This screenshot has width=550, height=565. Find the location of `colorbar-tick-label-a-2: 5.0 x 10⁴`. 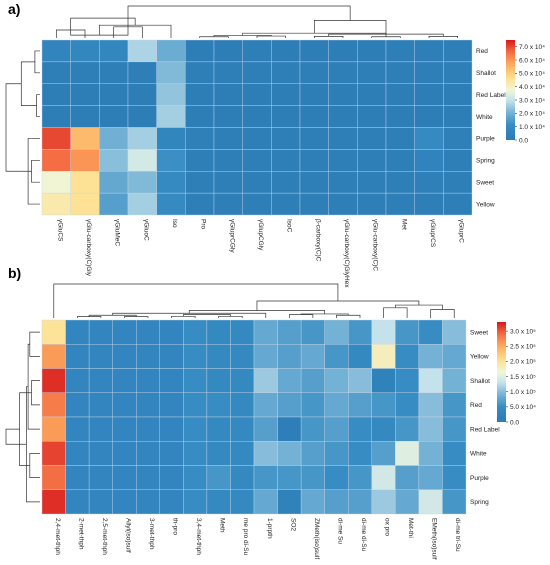

colorbar-tick-label-a-2: 5.0 x 10⁴ is located at coordinates (532, 74).